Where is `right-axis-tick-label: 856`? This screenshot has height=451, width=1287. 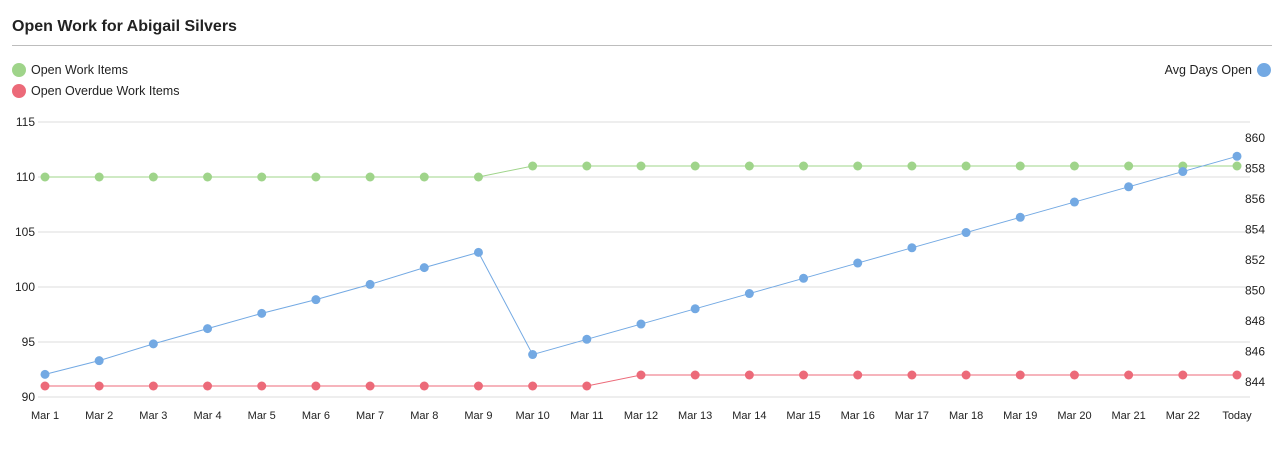
right-axis-tick-label: 856 is located at coordinates (1255, 199).